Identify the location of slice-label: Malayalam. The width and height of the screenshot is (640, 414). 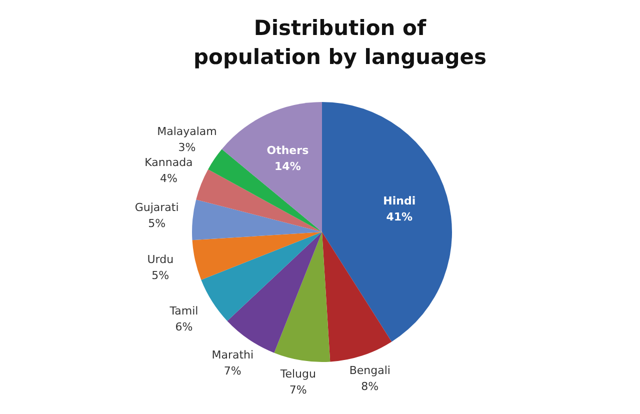
(187, 131).